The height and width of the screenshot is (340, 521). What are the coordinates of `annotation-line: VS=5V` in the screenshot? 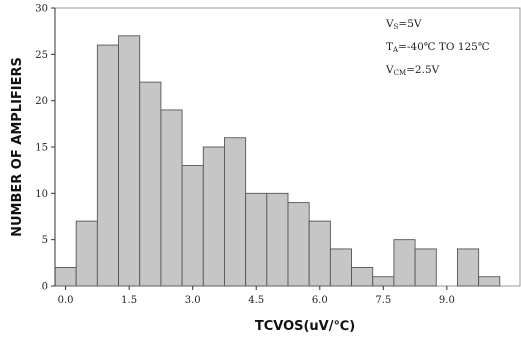 It's located at (403, 24).